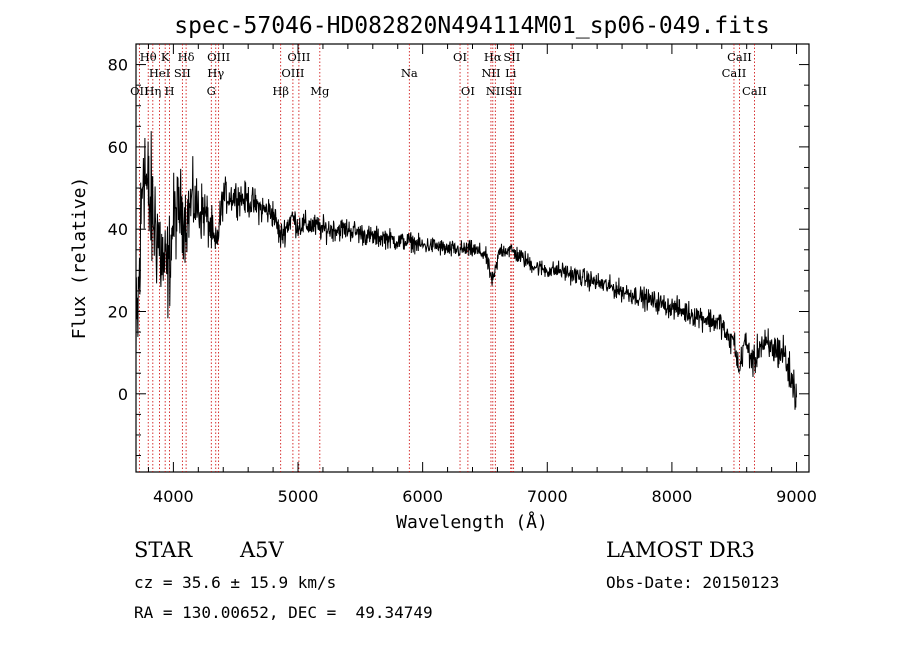 This screenshot has width=900, height=649. Describe the element at coordinates (547, 496) in the screenshot. I see `x-tick-label-3: 7000` at that location.